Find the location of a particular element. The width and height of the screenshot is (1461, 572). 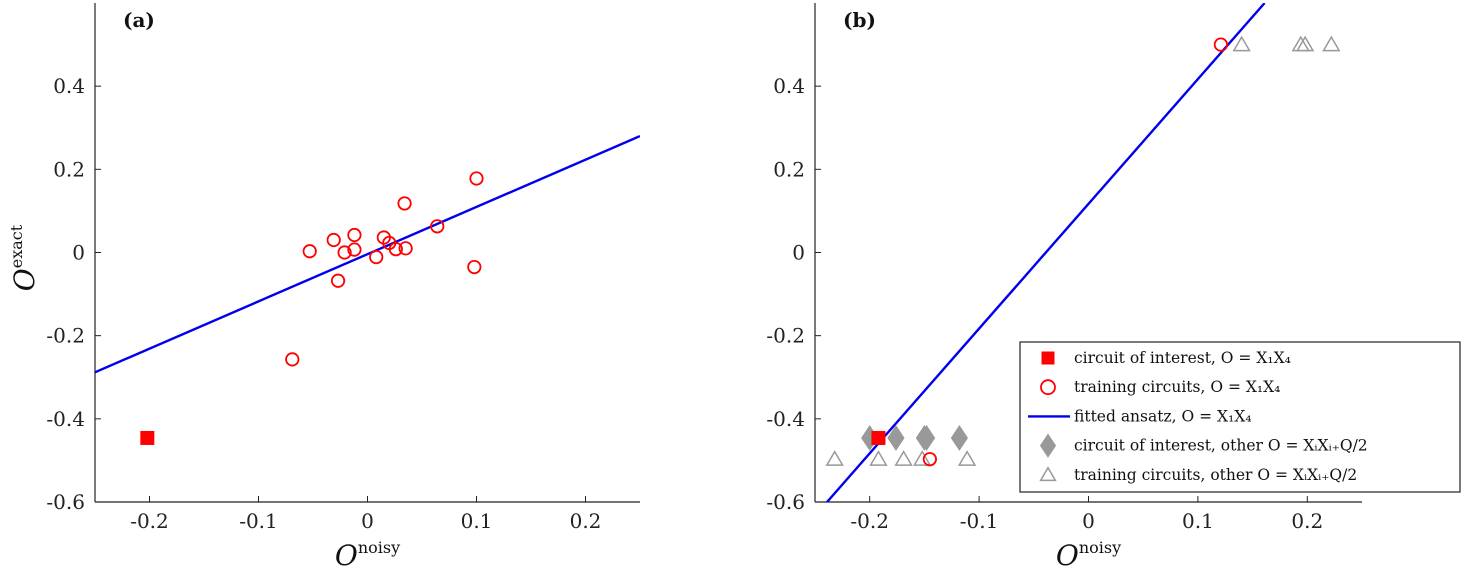

panel-label: (b) is located at coordinates (859, 20).